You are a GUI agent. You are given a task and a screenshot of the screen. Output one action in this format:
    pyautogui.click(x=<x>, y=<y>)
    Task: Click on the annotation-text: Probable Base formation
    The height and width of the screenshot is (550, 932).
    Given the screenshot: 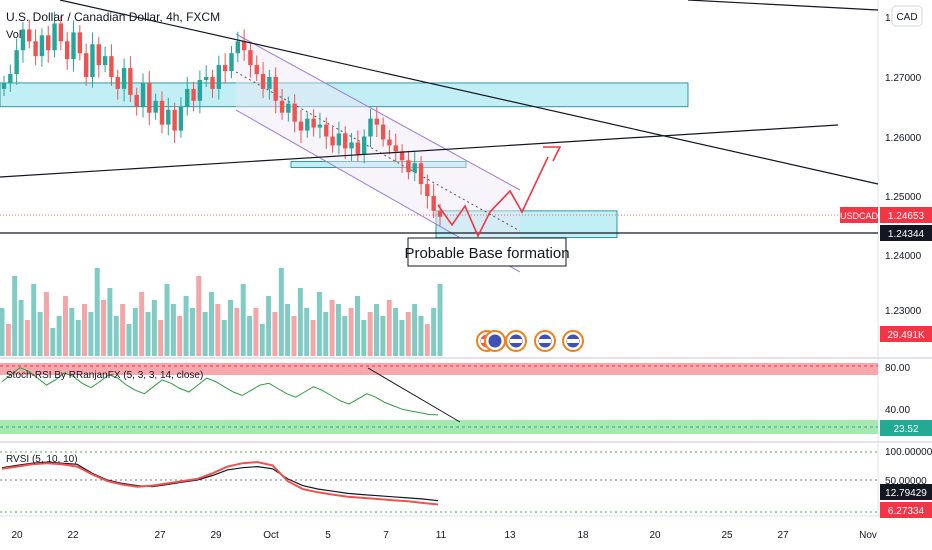 What is the action you would take?
    pyautogui.click(x=486, y=253)
    